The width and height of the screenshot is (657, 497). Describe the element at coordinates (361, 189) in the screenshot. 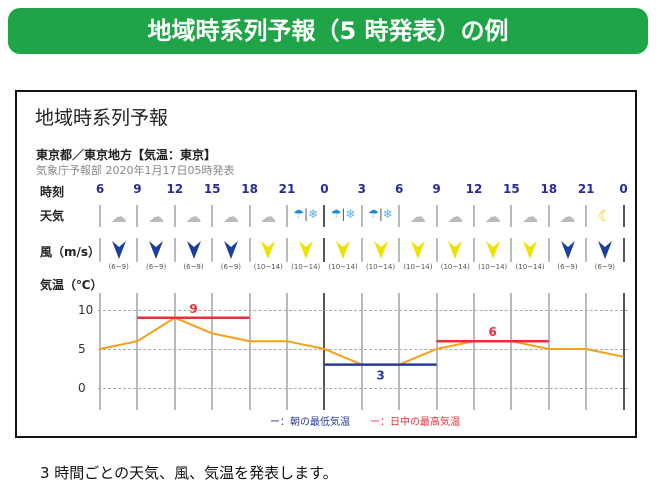

I see `time-label: 3` at that location.